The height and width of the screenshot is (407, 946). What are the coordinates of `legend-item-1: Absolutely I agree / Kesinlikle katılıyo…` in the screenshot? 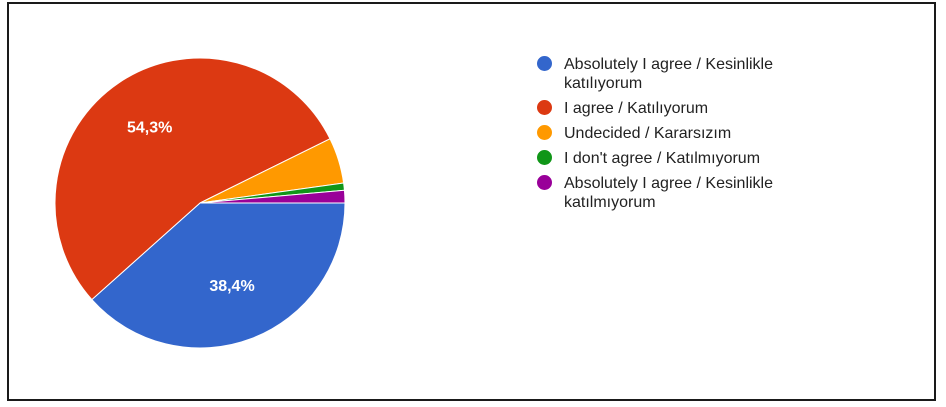 It's located at (687, 74).